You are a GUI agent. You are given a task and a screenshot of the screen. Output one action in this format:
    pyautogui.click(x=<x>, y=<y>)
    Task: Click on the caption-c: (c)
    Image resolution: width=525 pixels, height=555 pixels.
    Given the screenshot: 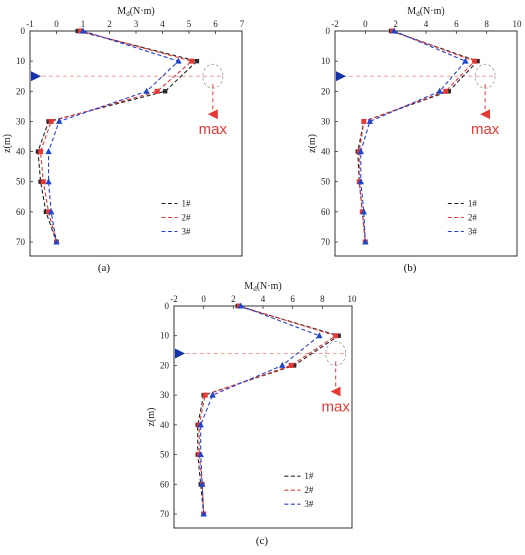 What is the action you would take?
    pyautogui.click(x=262, y=541)
    